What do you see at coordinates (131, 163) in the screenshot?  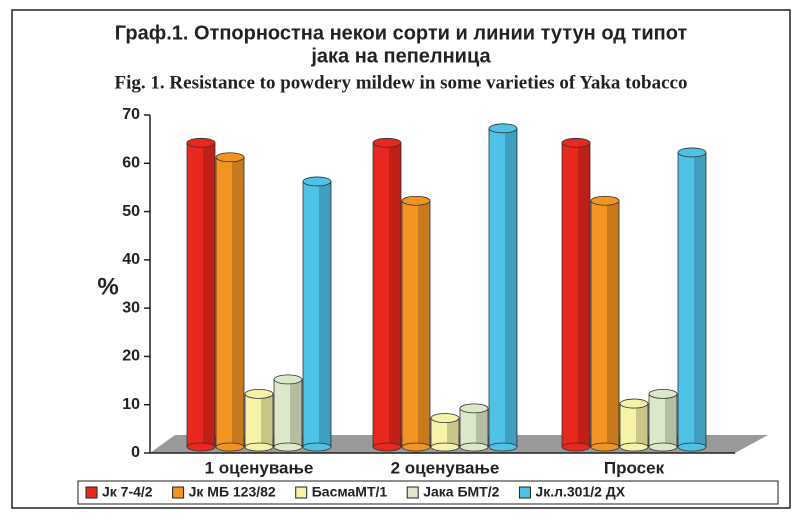 I see `y-tick-label: 60` at bounding box center [131, 163].